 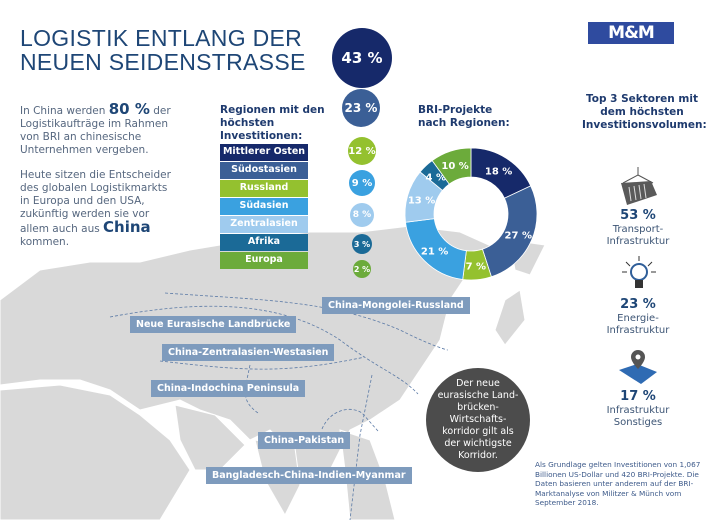 What do you see at coordinates (362, 269) in the screenshot?
I see `region-bubble: 2 %` at bounding box center [362, 269].